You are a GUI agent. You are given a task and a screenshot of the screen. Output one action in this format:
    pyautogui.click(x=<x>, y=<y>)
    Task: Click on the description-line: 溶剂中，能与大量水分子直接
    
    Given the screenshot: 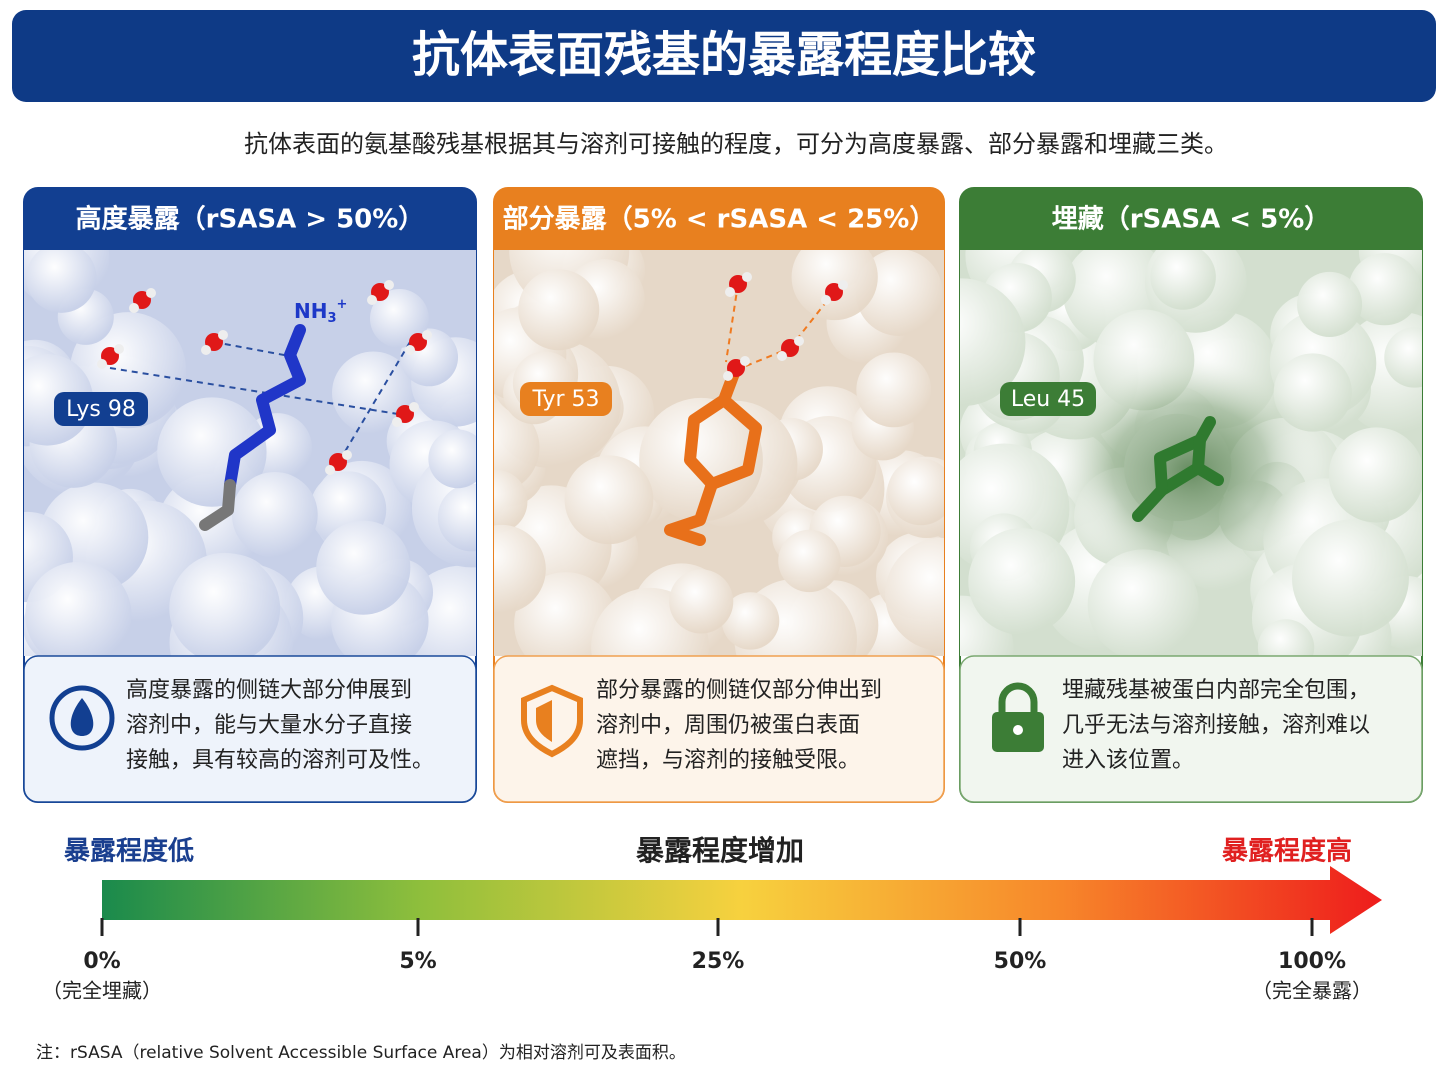 What is the action you would take?
    pyautogui.click(x=269, y=725)
    